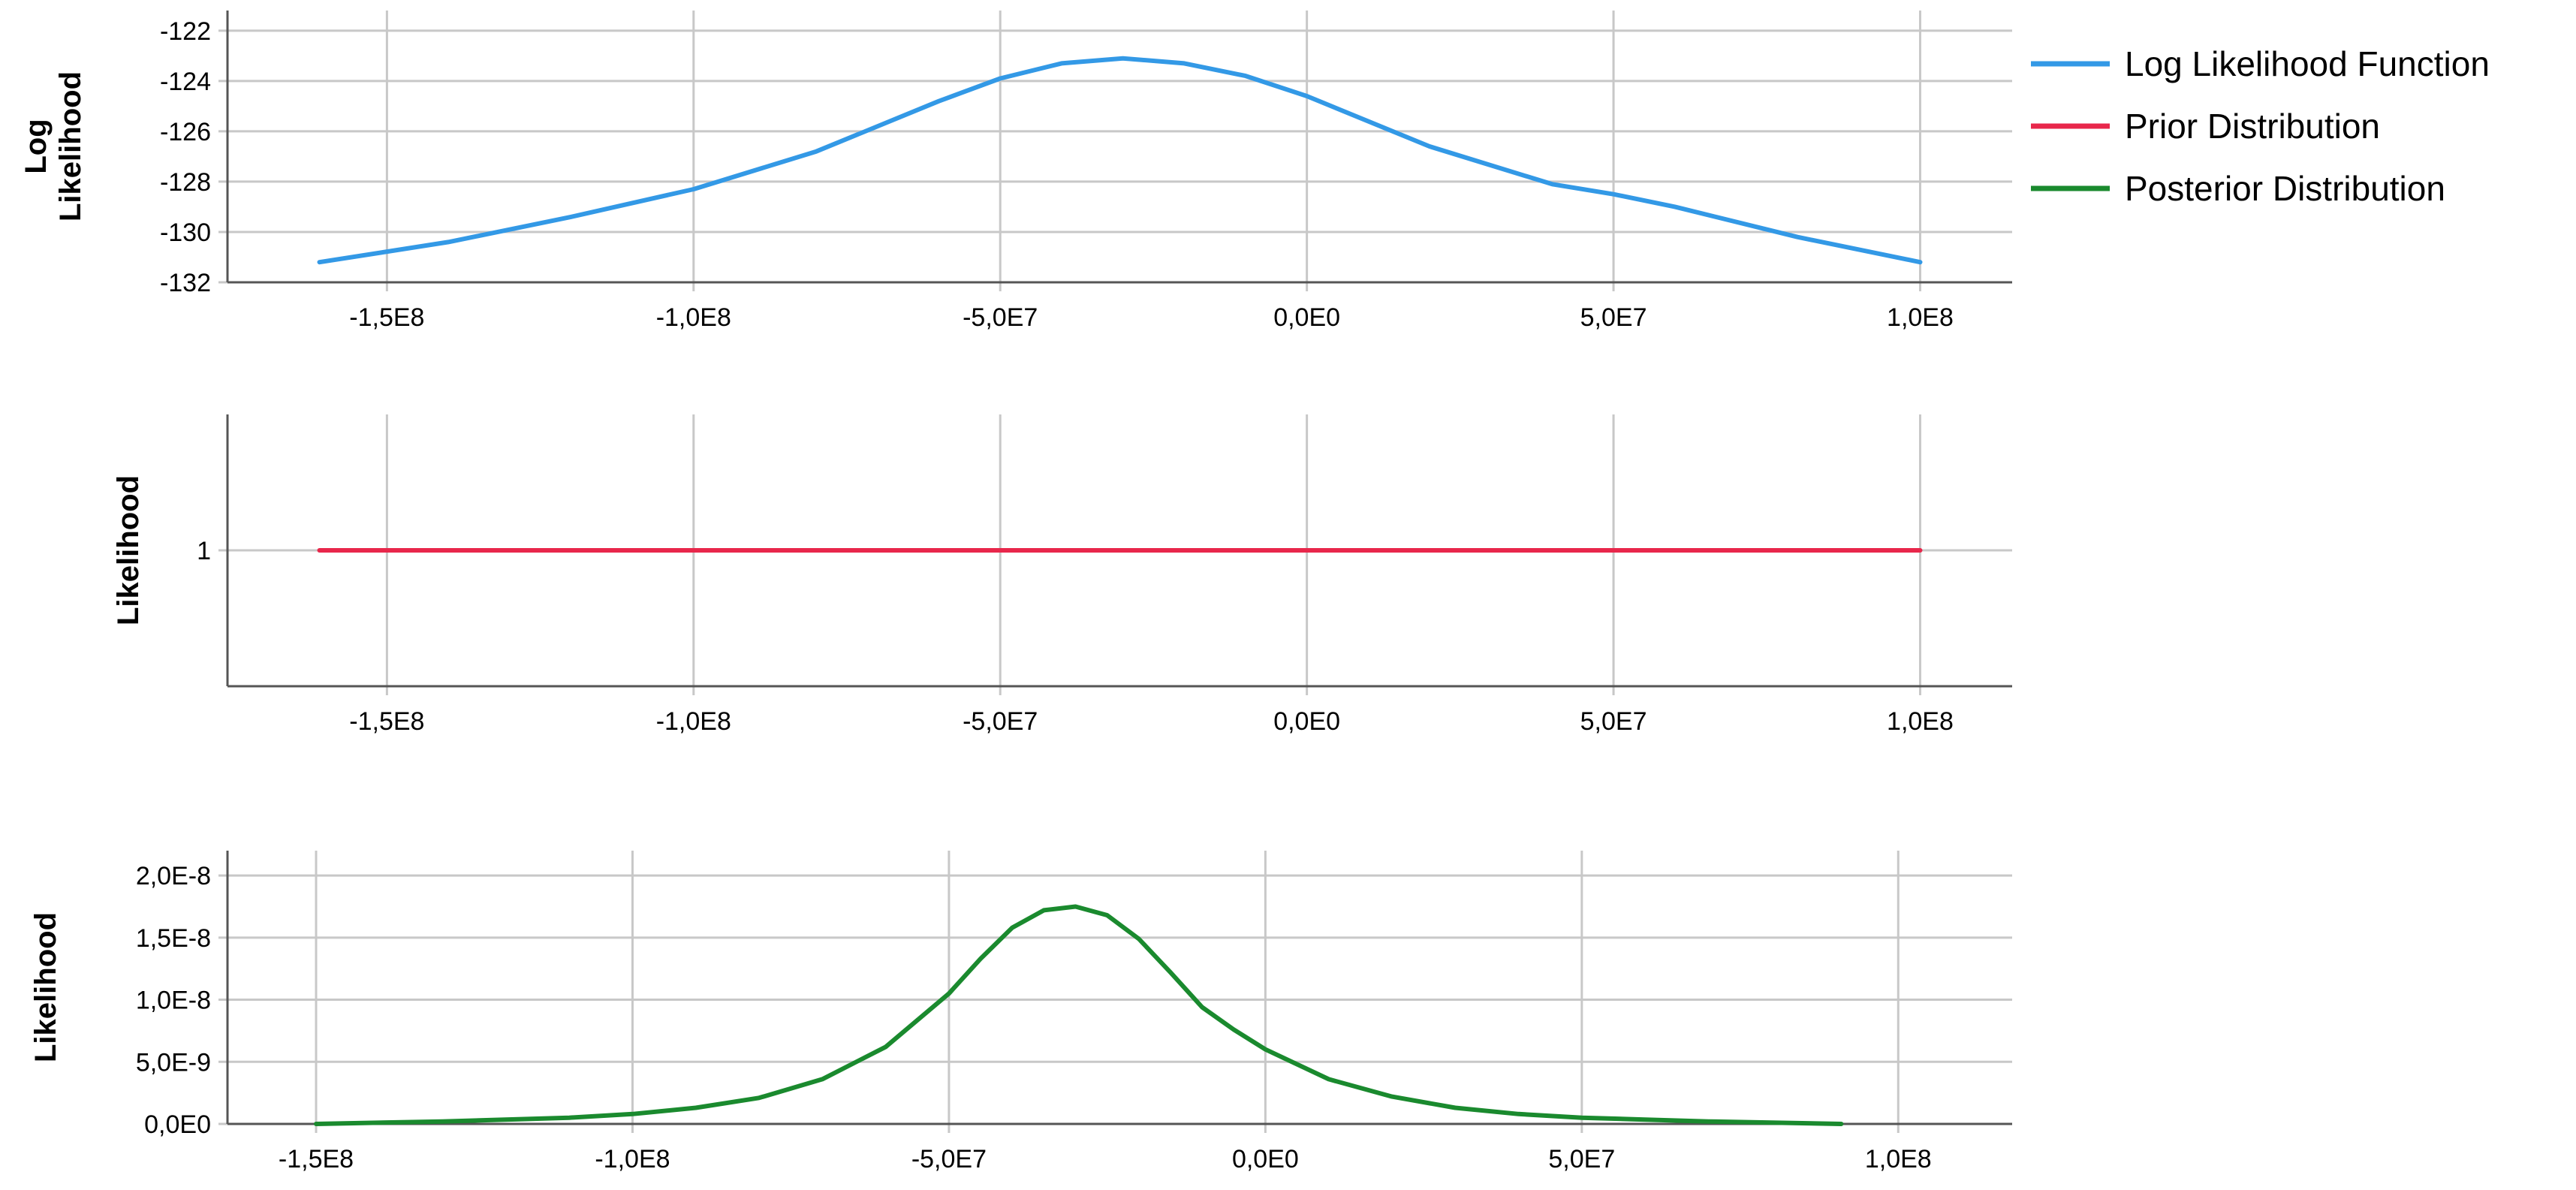 Image resolution: width=2576 pixels, height=1190 pixels. I want to click on legend-item: Prior Distribution, so click(2205, 126).